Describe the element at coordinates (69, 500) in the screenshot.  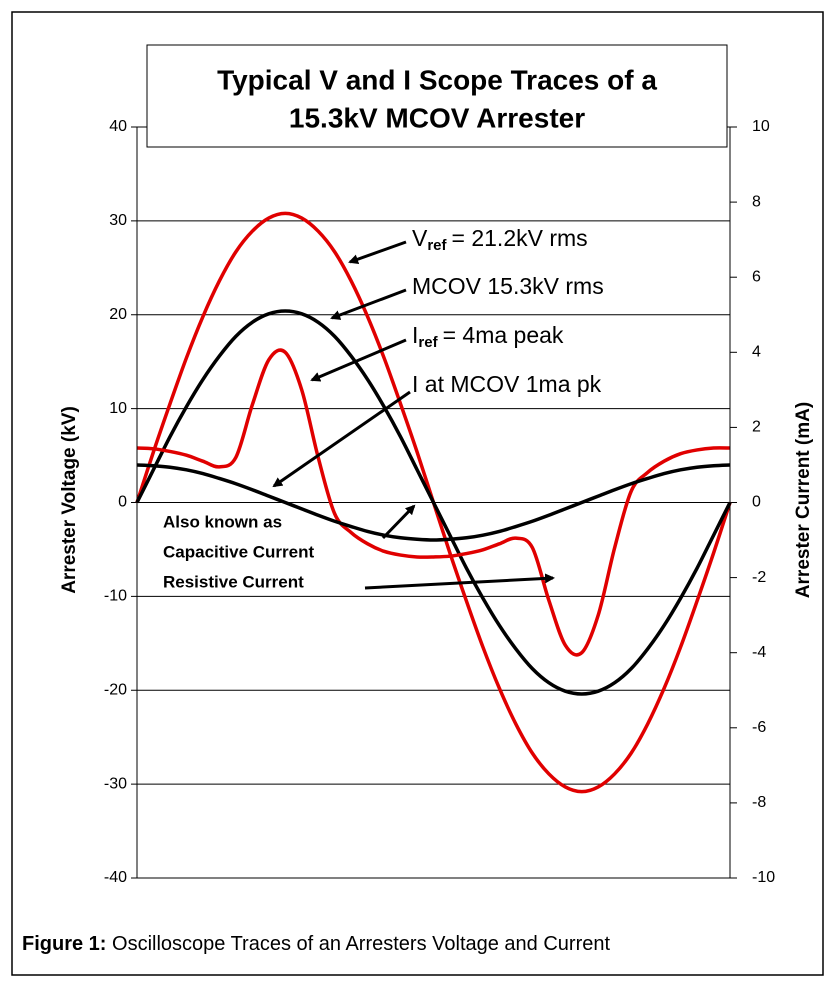
I see `y-axis-label: Arrester Voltage (kV)` at that location.